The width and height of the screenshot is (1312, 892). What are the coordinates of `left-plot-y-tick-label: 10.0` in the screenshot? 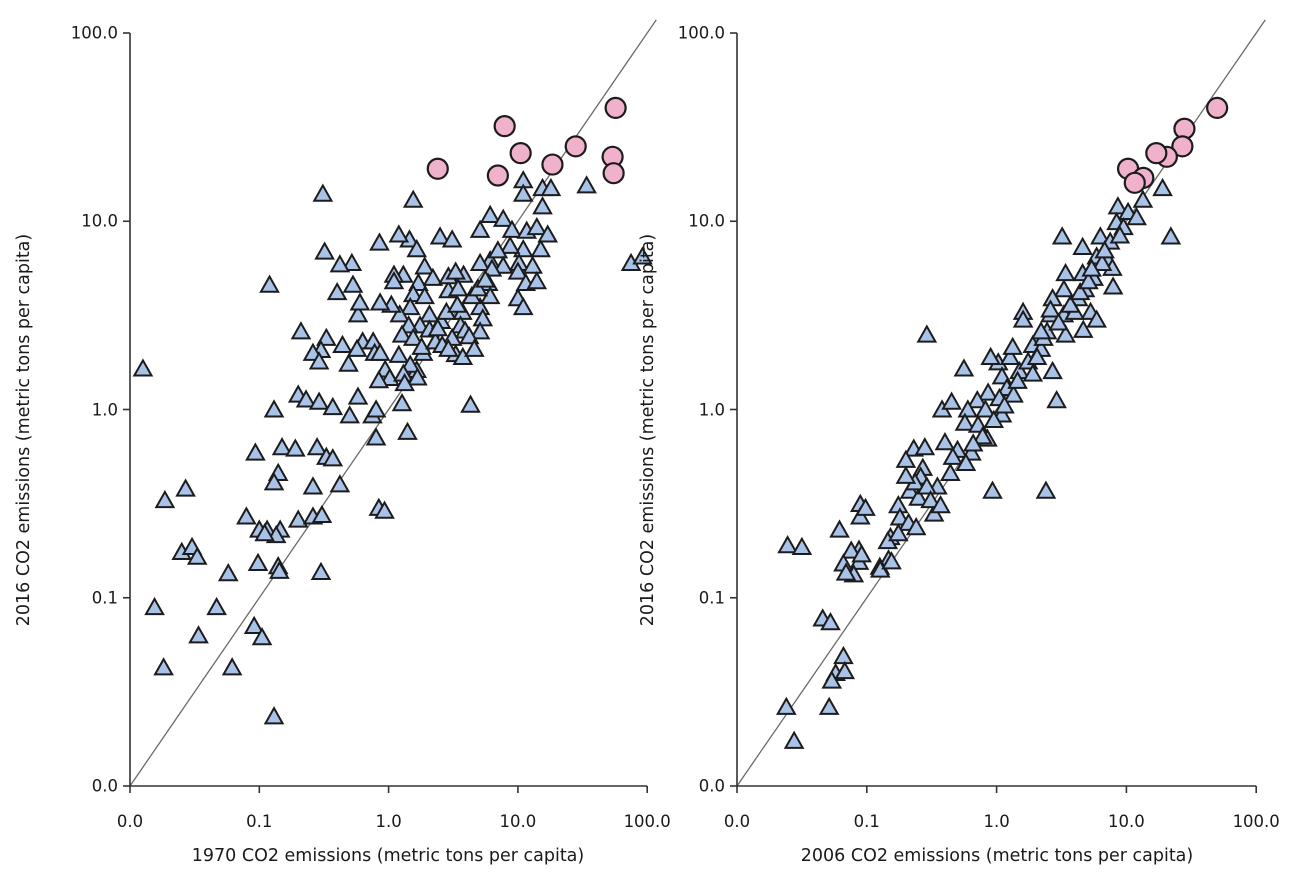 It's located at (99, 221).